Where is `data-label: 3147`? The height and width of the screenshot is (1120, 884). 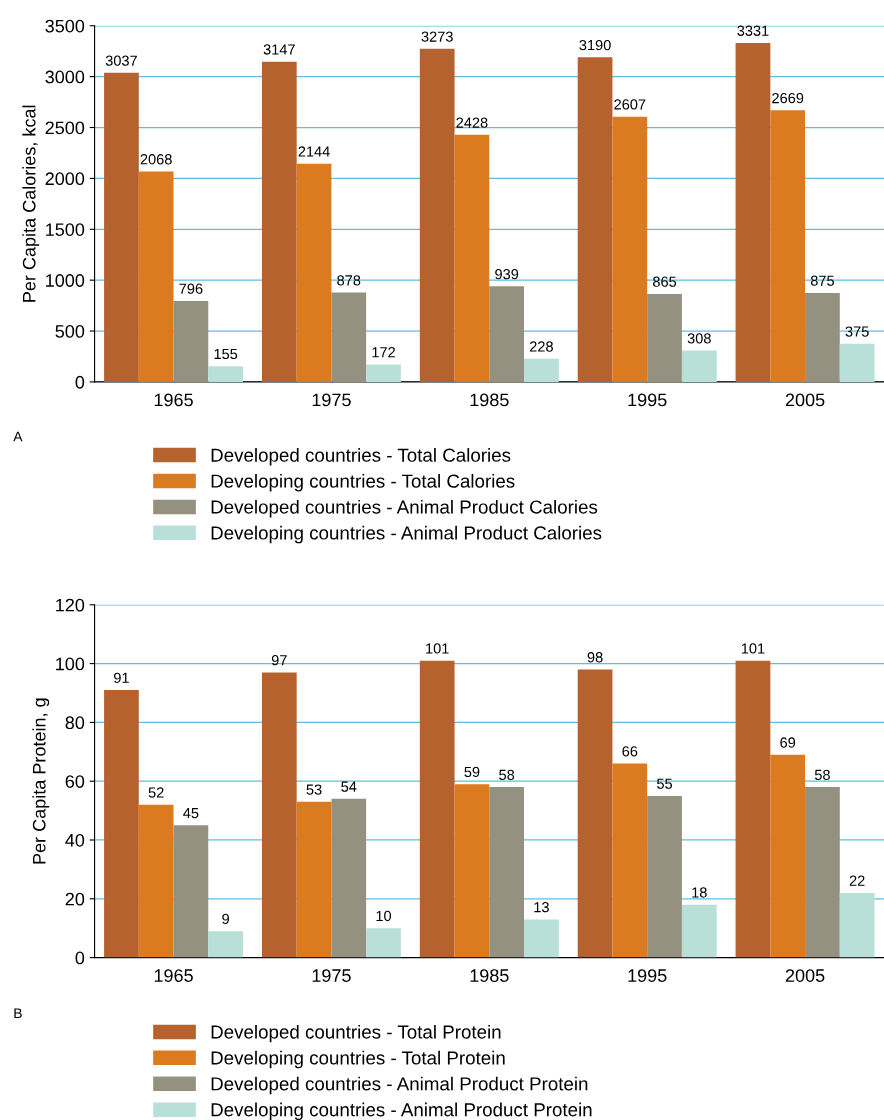
data-label: 3147 is located at coordinates (279, 49).